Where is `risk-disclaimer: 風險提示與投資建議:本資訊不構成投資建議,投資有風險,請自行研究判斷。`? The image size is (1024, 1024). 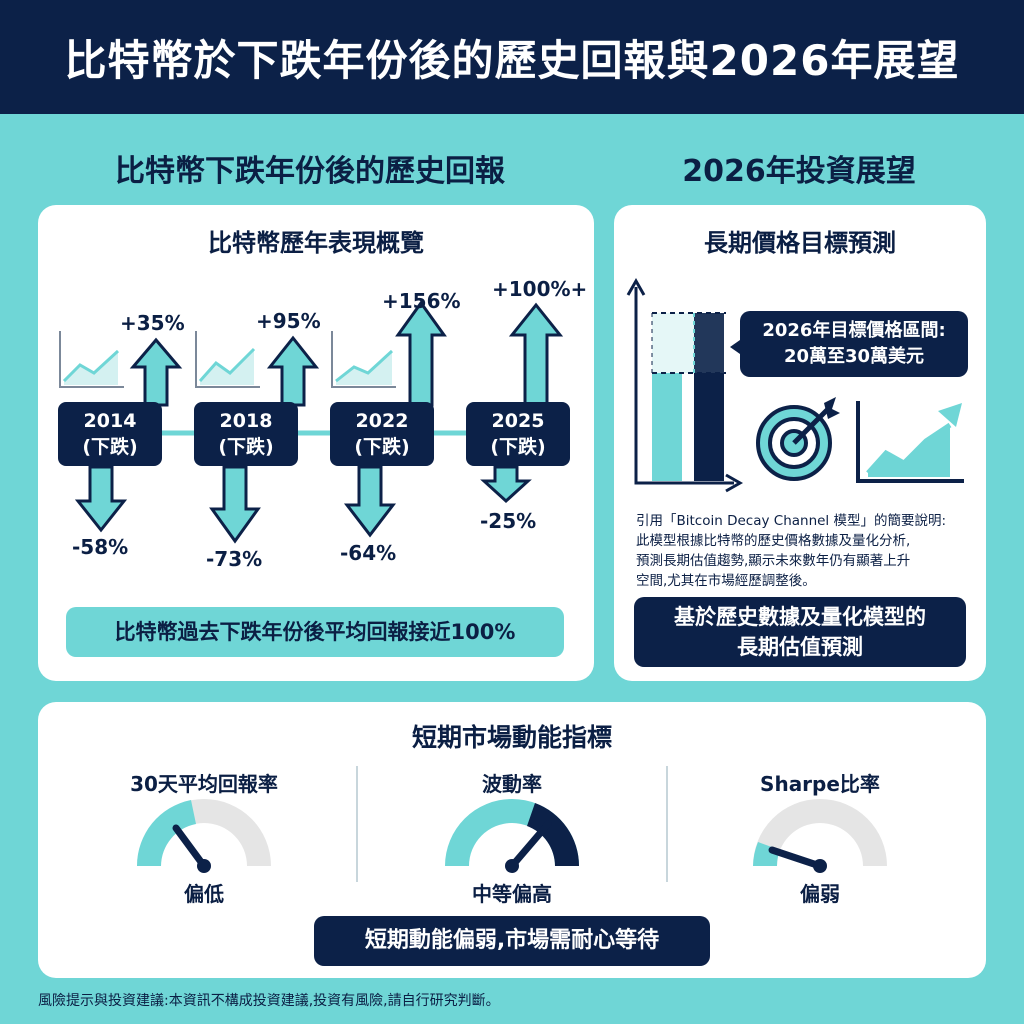
risk-disclaimer: 風險提示與投資建議:本資訊不構成投資建議,投資有風險,請自行研究判斷。 is located at coordinates (269, 1001).